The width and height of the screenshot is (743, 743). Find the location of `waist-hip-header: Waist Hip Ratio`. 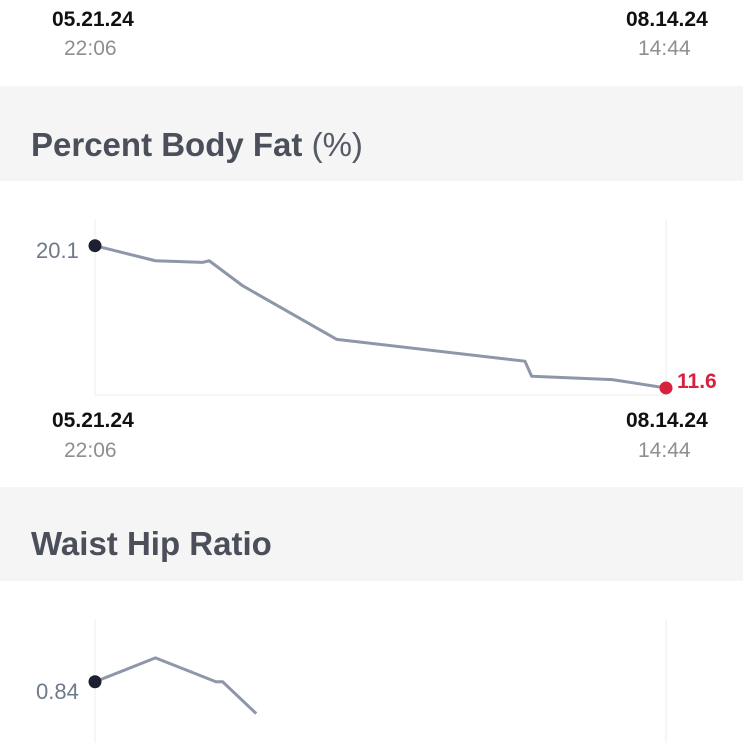

waist-hip-header: Waist Hip Ratio is located at coordinates (371, 534).